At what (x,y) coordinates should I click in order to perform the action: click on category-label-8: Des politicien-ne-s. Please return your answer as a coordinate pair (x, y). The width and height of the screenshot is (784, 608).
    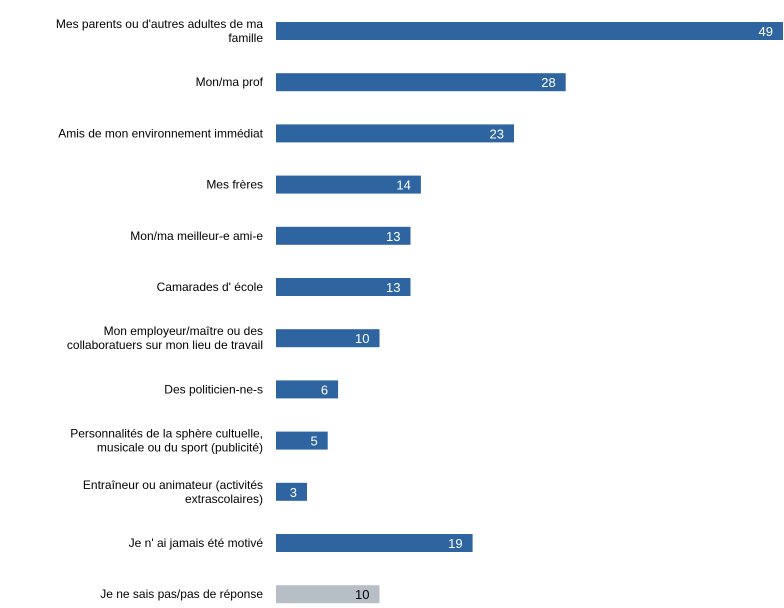
    Looking at the image, I should click on (213, 389).